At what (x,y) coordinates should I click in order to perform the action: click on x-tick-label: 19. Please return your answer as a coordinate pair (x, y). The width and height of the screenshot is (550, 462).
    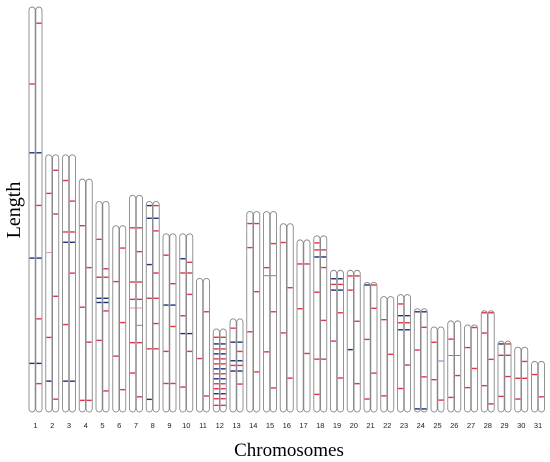
    Looking at the image, I should click on (337, 425).